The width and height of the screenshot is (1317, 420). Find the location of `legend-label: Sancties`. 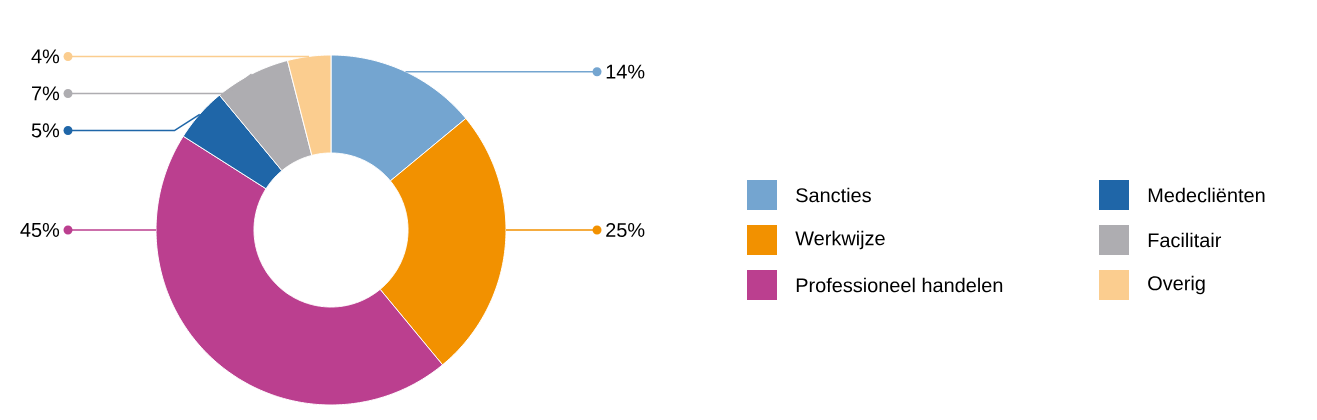

legend-label: Sancties is located at coordinates (833, 195).